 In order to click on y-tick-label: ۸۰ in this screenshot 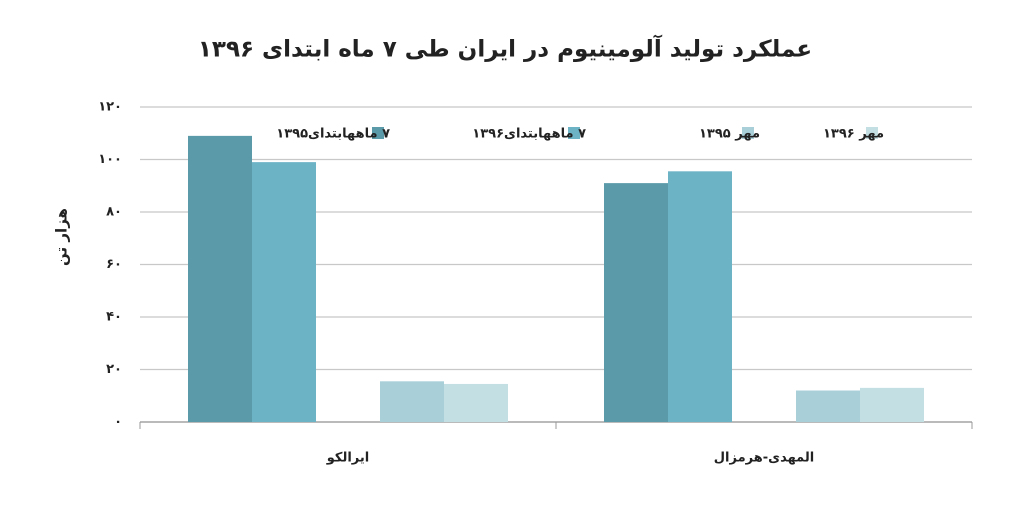, I will do `click(114, 212)`.